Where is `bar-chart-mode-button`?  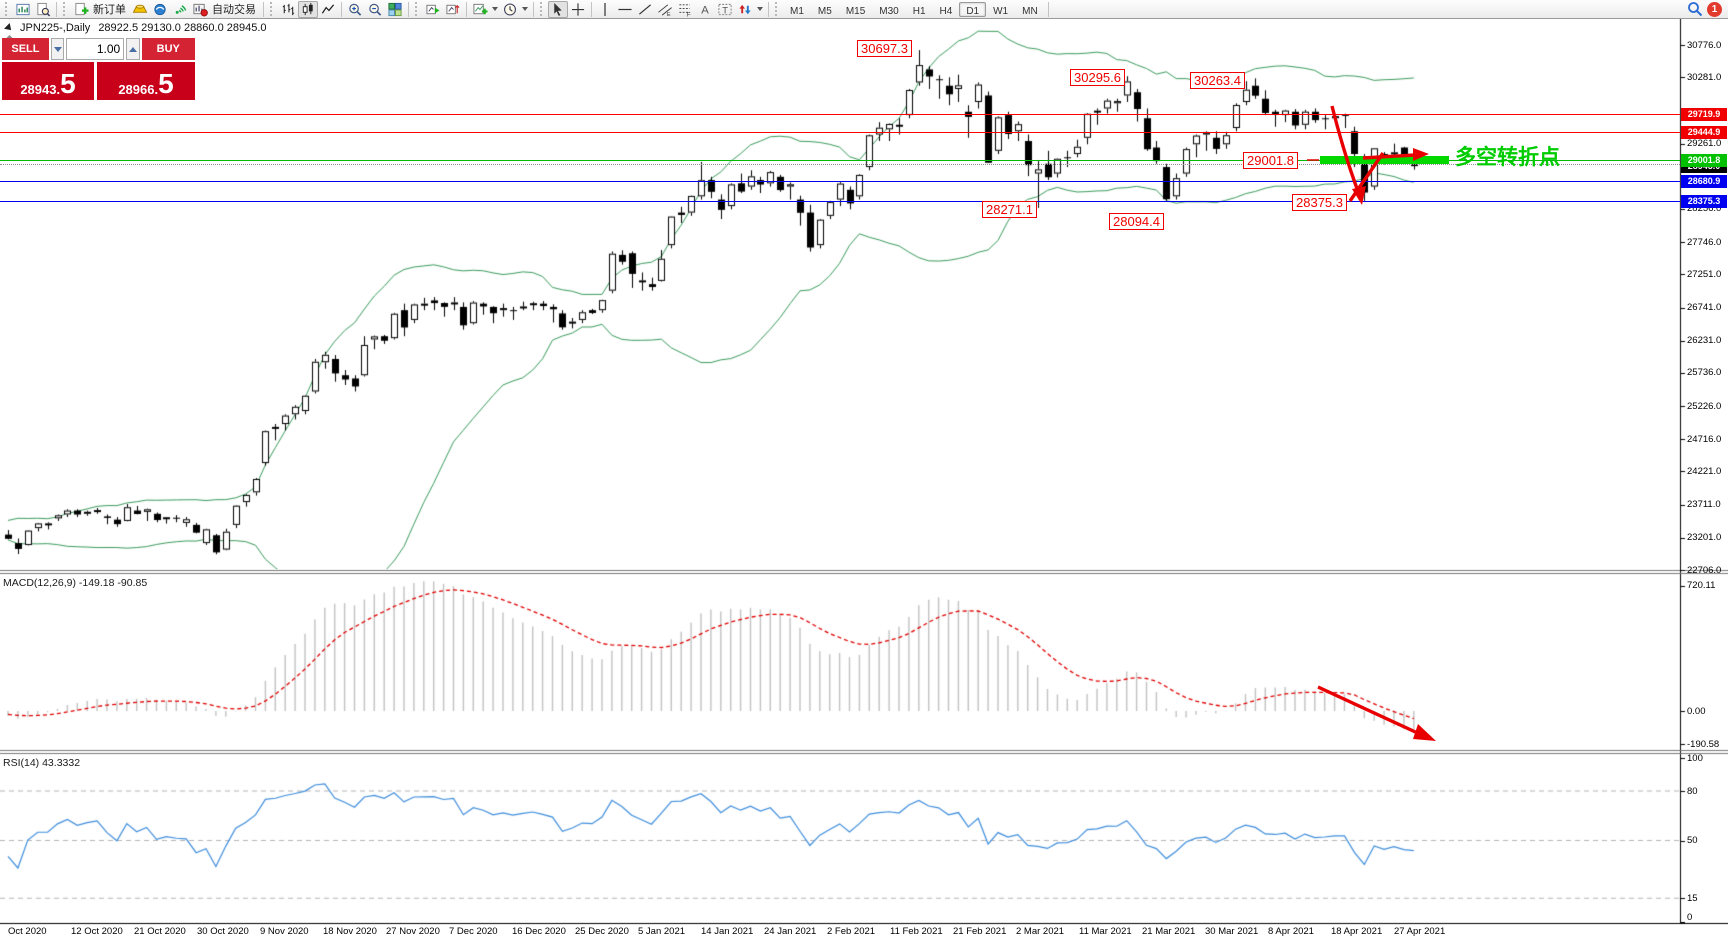 bar-chart-mode-button is located at coordinates (288, 9).